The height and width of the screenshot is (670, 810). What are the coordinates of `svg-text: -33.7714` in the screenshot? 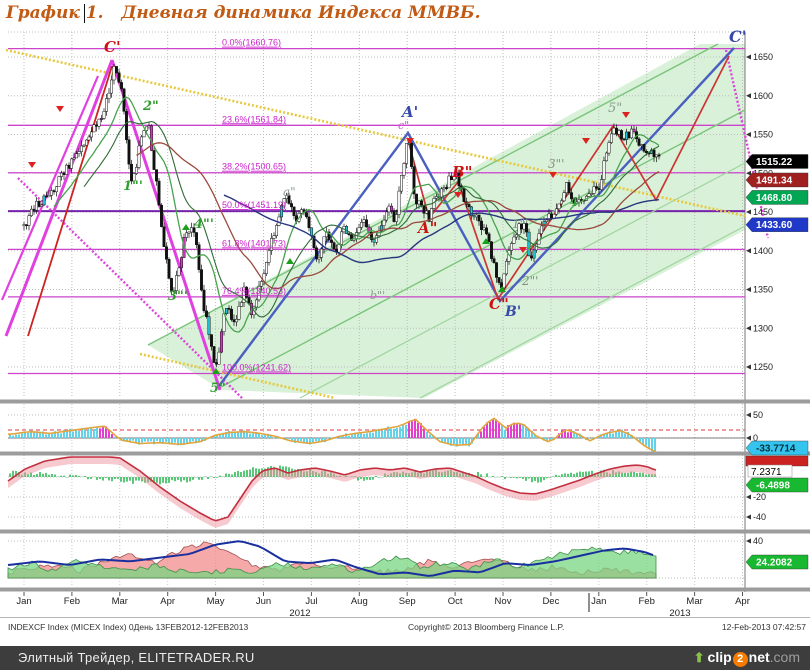 It's located at (776, 449).